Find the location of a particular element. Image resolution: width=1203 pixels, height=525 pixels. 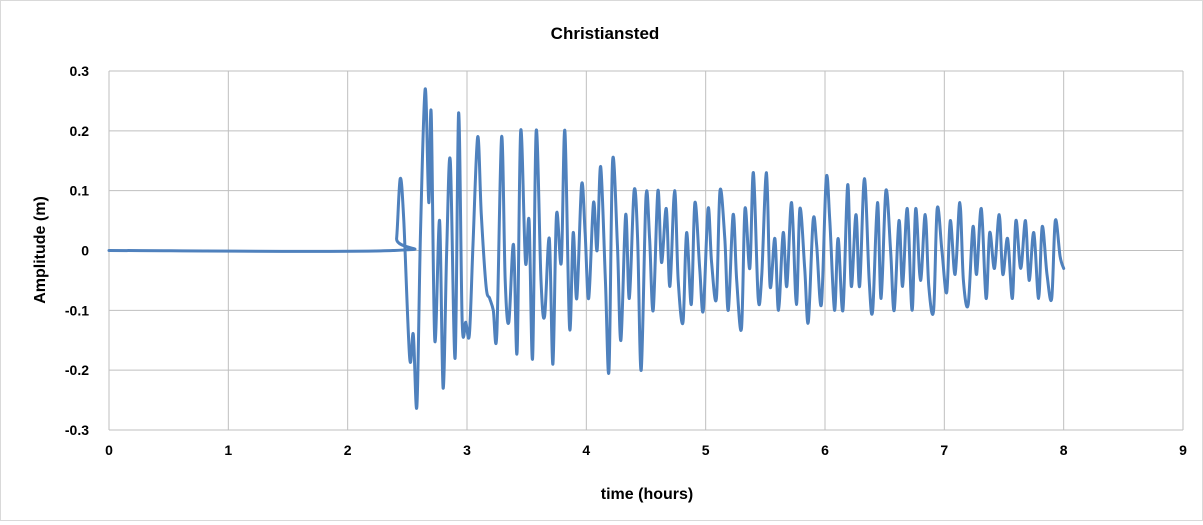

y-tick-label: 0.2 is located at coordinates (80, 131).